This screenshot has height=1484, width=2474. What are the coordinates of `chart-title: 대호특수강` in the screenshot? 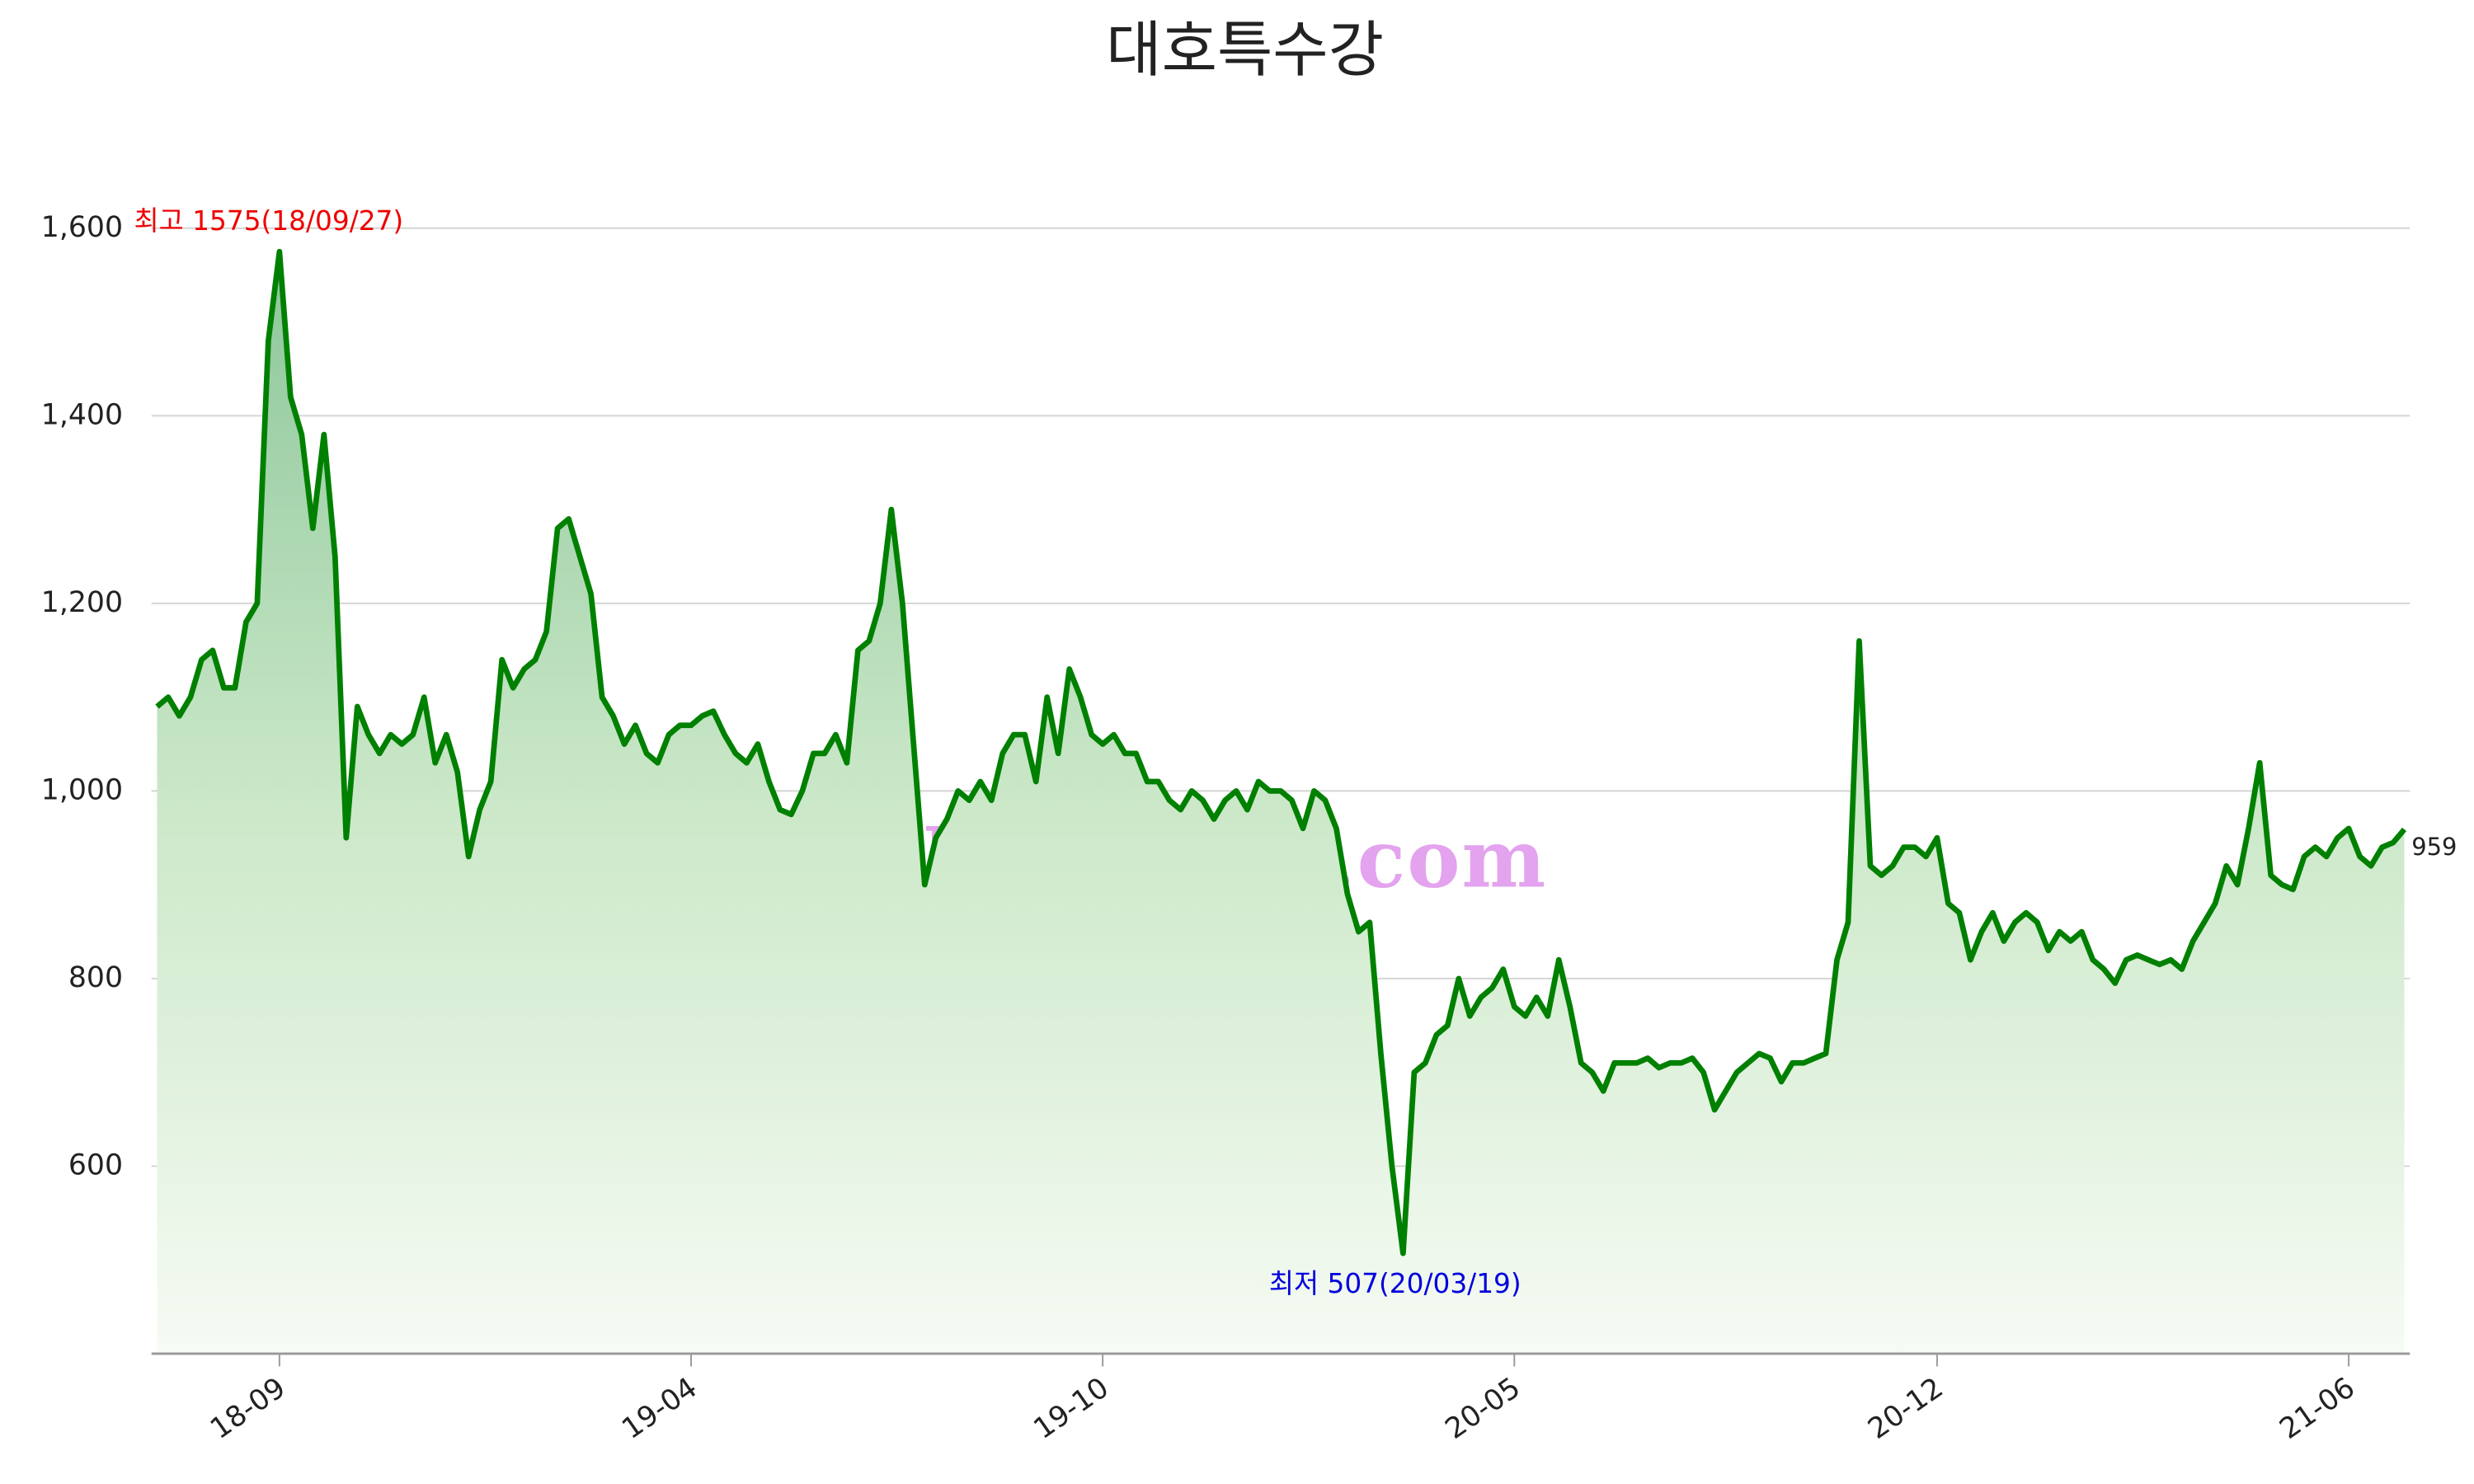 It's located at (1245, 51).